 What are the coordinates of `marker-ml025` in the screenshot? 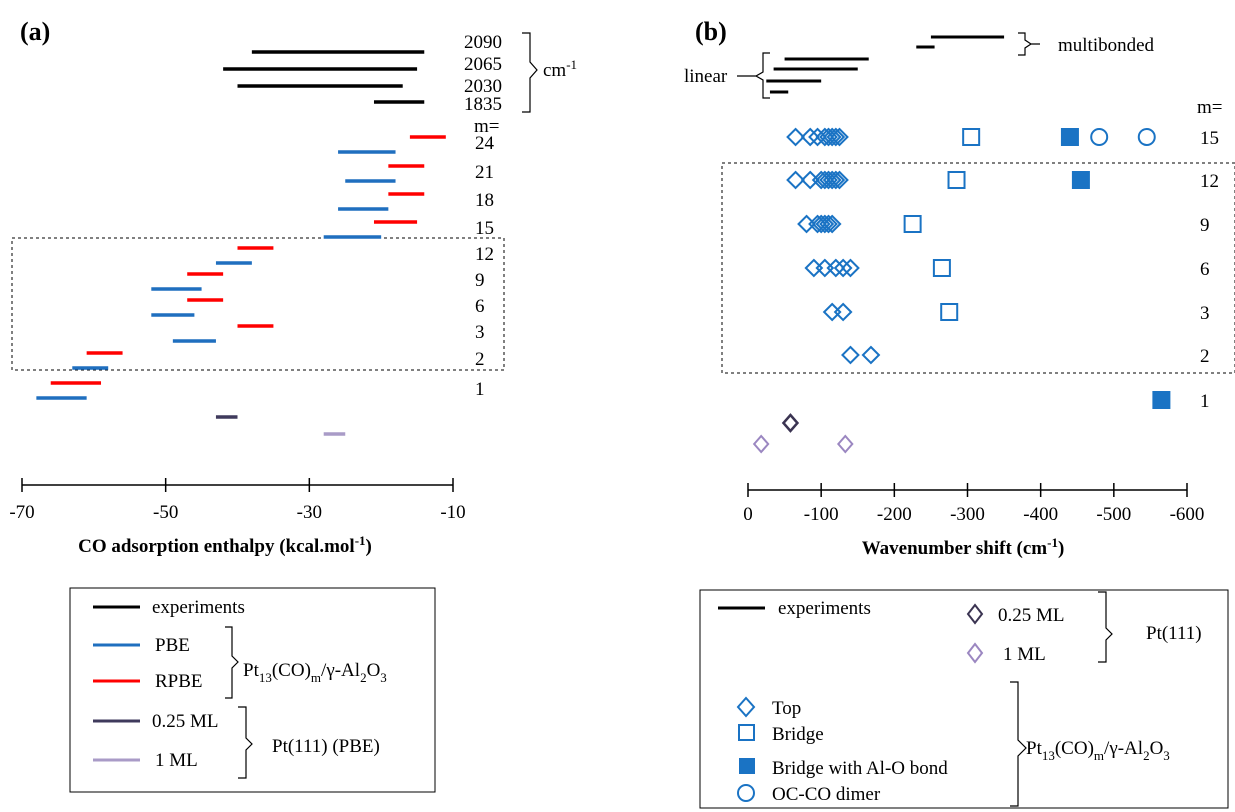 It's located at (790, 423).